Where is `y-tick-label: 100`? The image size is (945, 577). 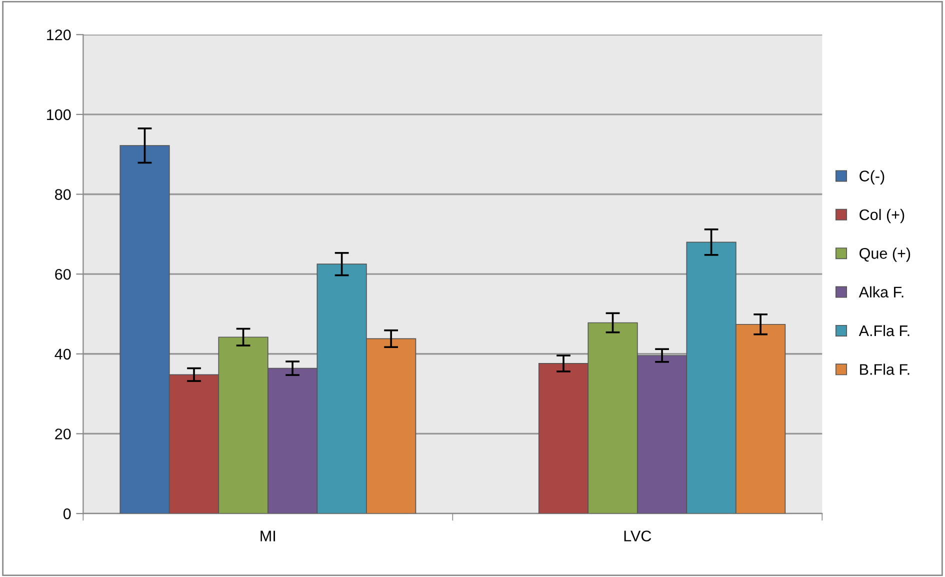 y-tick-label: 100 is located at coordinates (59, 114).